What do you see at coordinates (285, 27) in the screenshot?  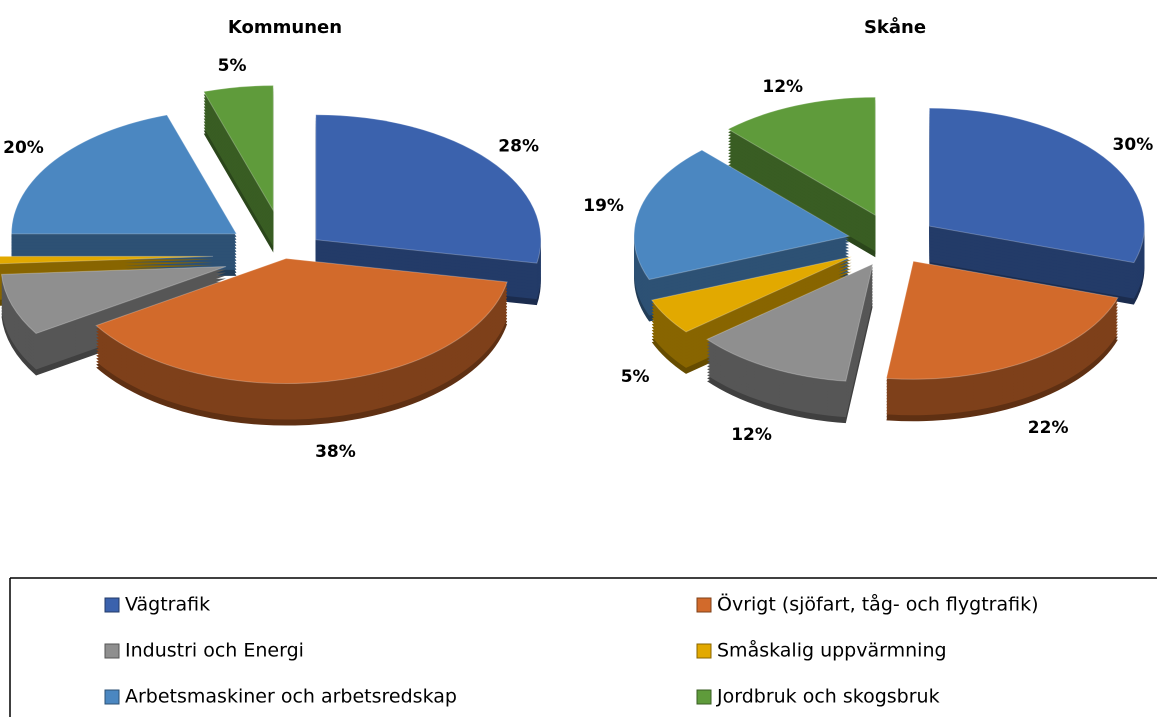 I see `chart-title: Kommunen` at bounding box center [285, 27].